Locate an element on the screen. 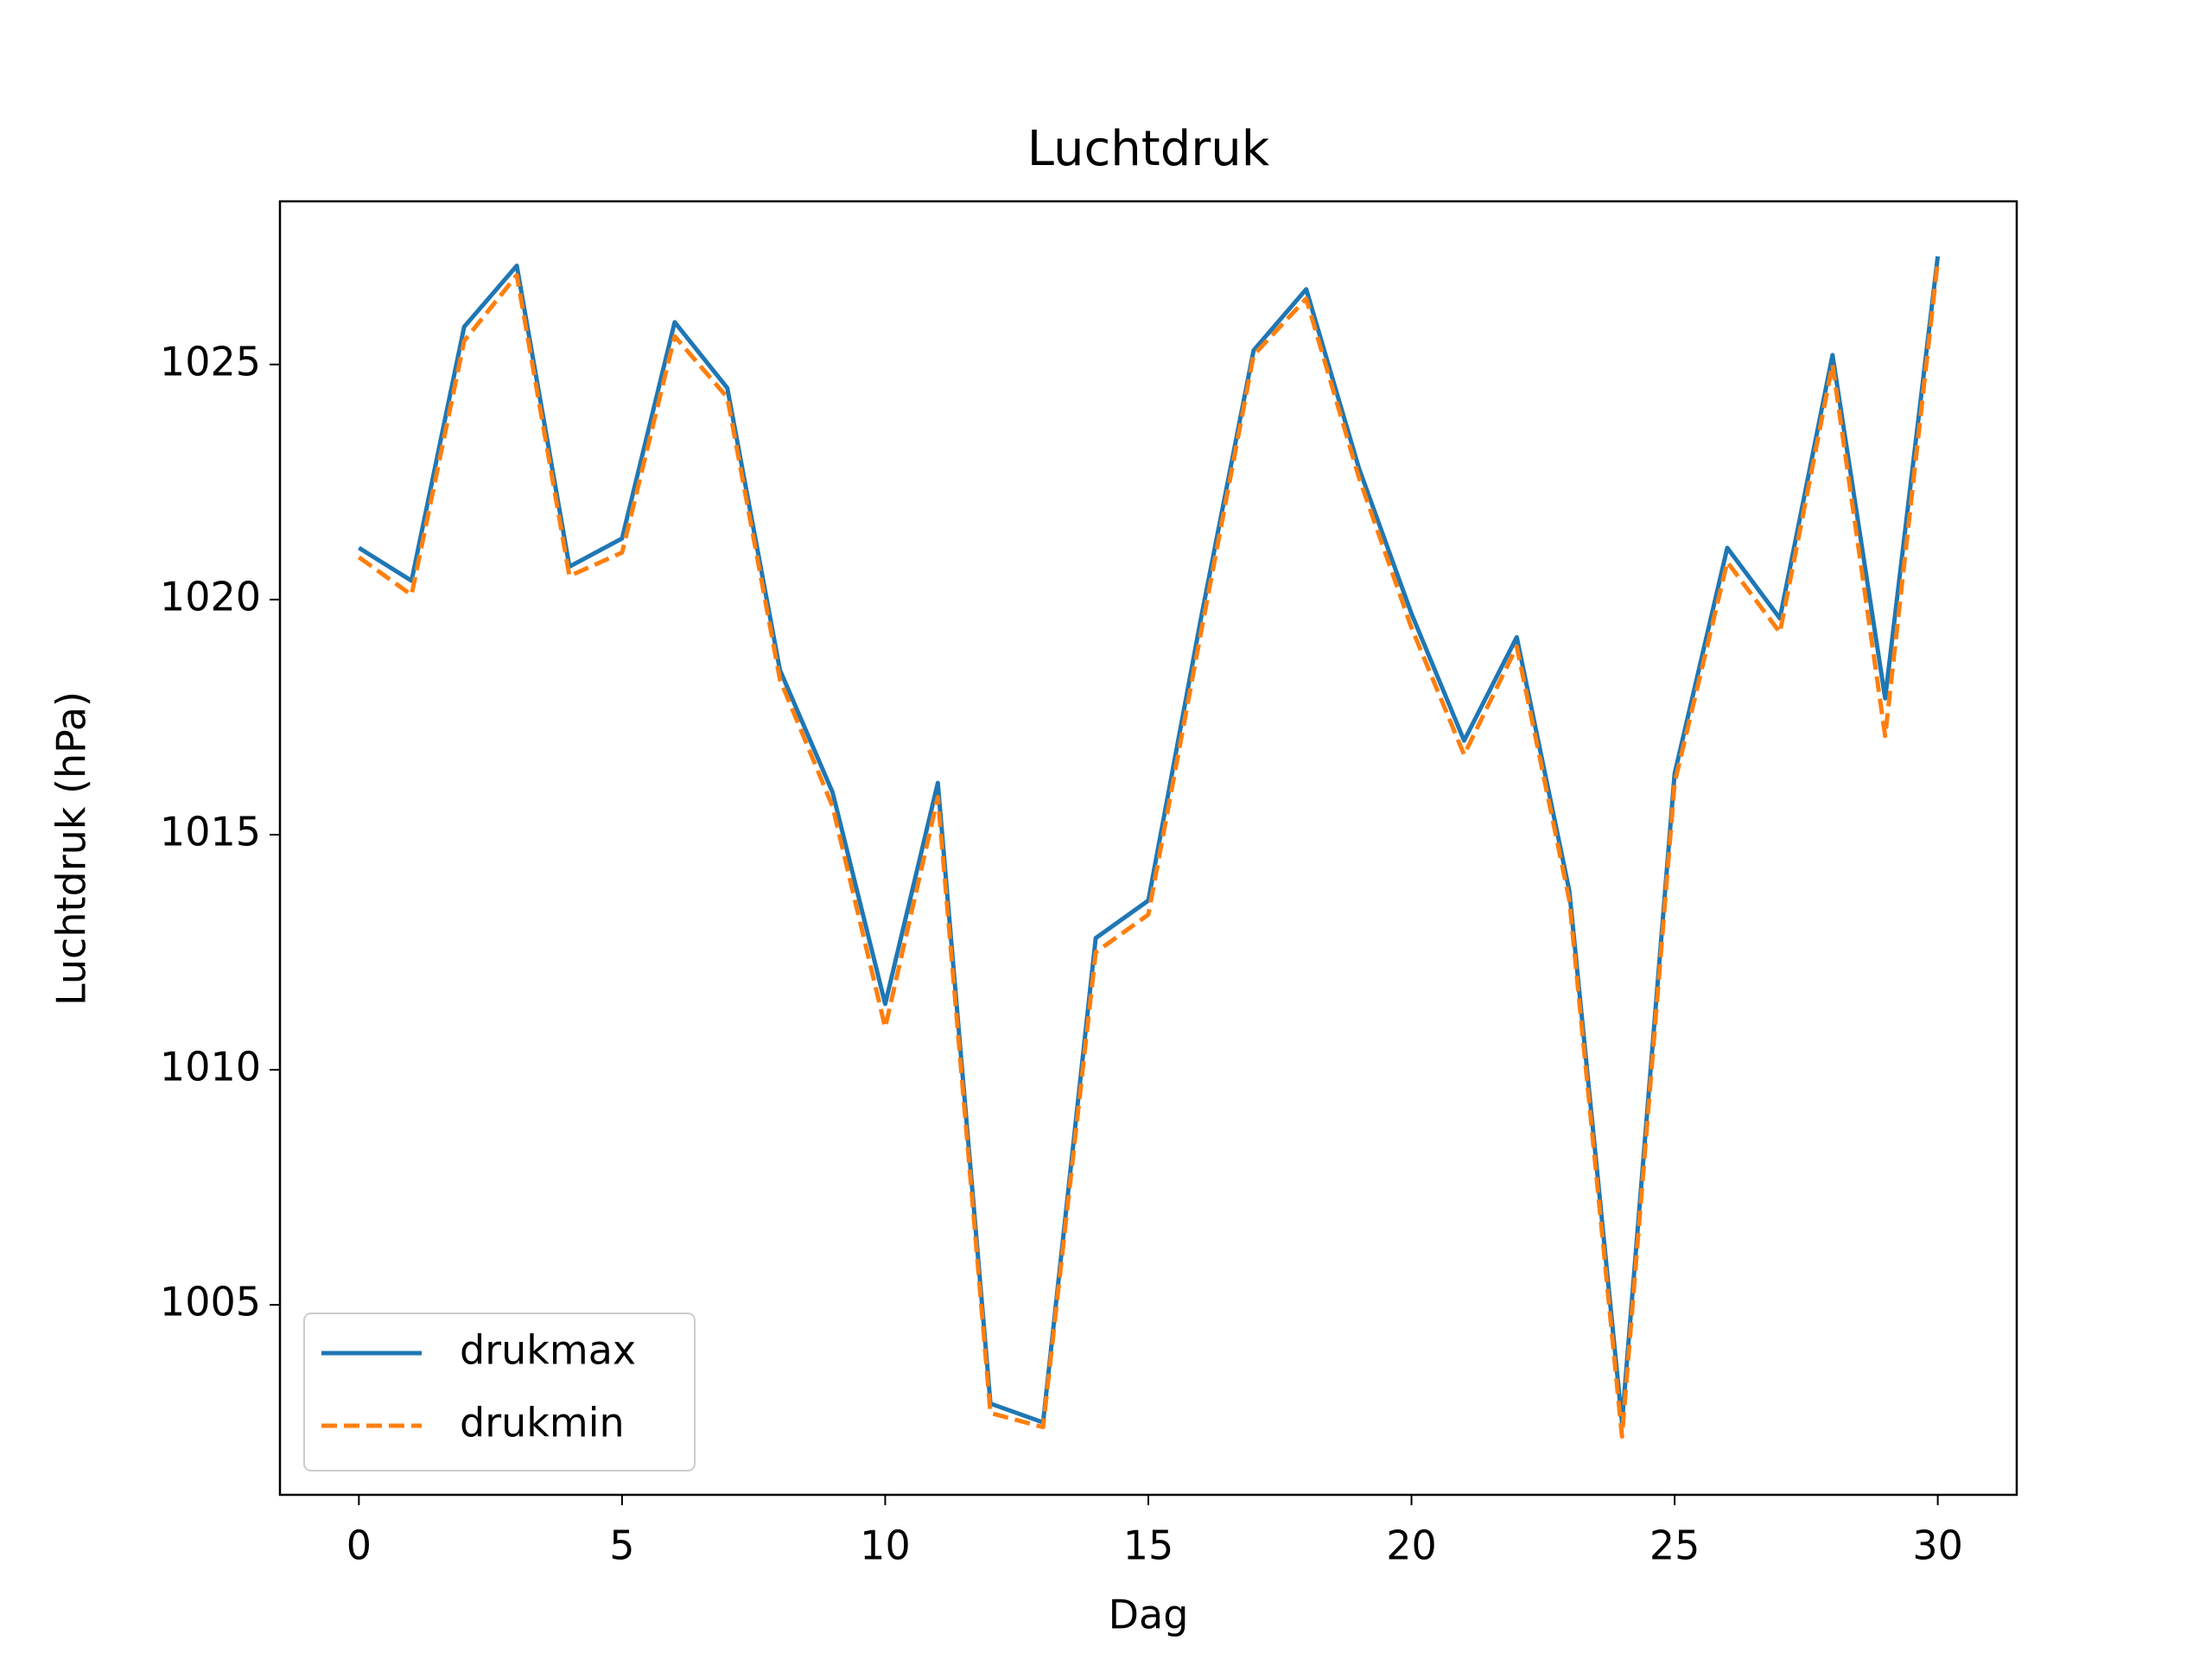 The width and height of the screenshot is (2212, 1659). legend-label: drukmin is located at coordinates (542, 1423).